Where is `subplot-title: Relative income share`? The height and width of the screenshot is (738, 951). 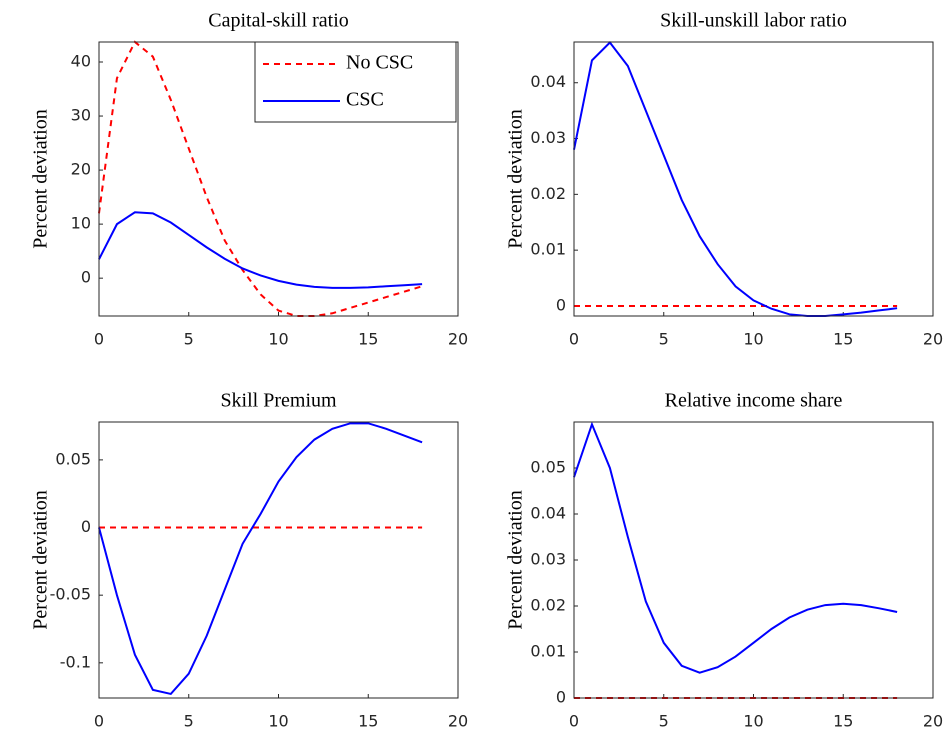
subplot-title: Relative income share is located at coordinates (754, 401).